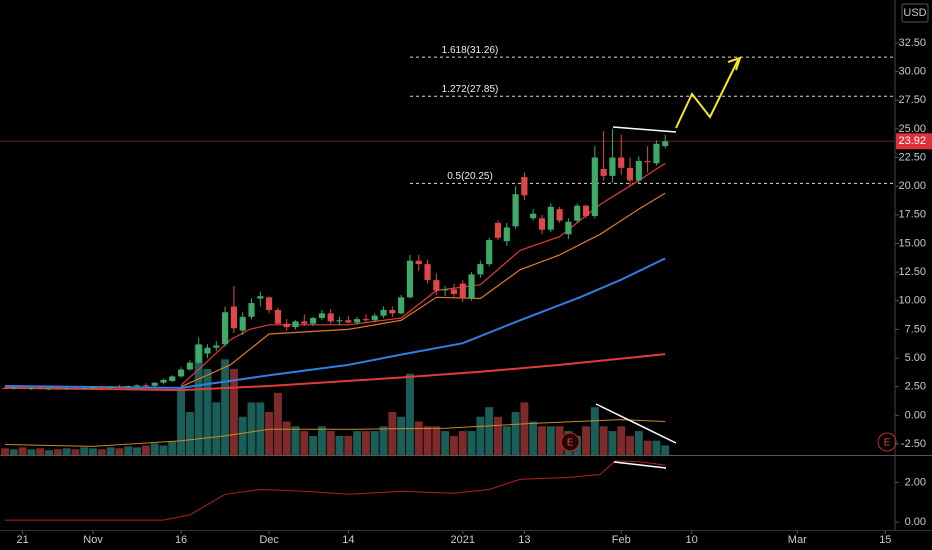 The image size is (932, 550). I want to click on y-tick-label: 0.00, so click(915, 415).